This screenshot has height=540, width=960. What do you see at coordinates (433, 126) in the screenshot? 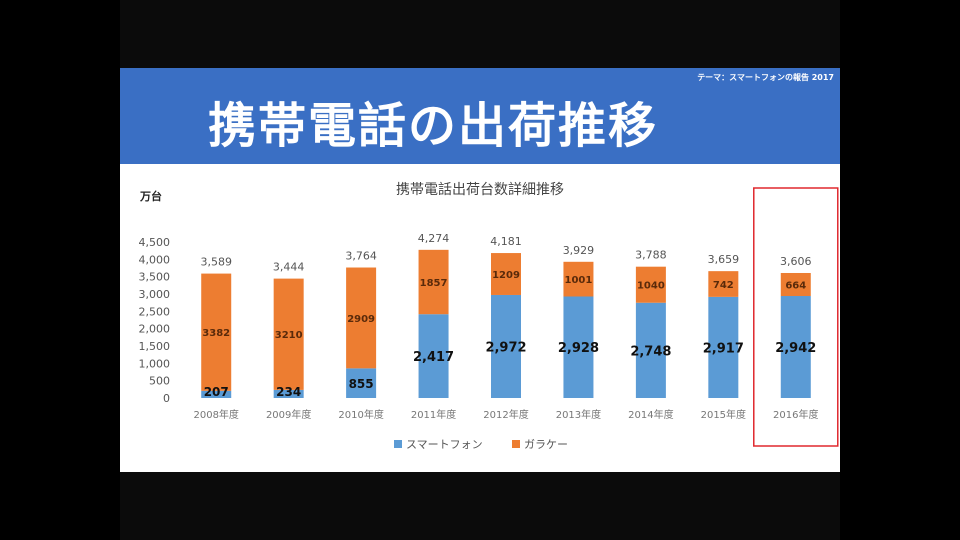
I see `slide-title: 携帯電話の出荷推移` at bounding box center [433, 126].